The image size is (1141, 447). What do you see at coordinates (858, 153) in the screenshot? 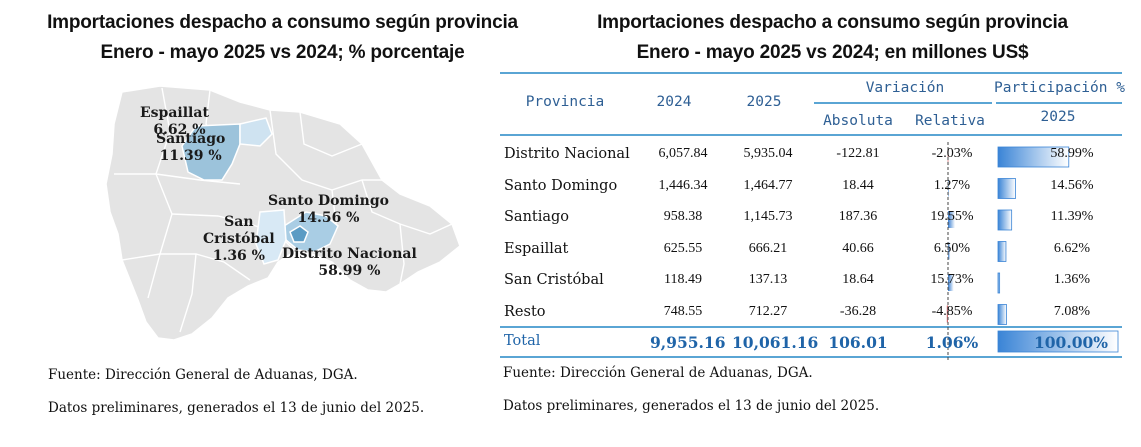
I see `cell-absoluta: -122.81` at bounding box center [858, 153].